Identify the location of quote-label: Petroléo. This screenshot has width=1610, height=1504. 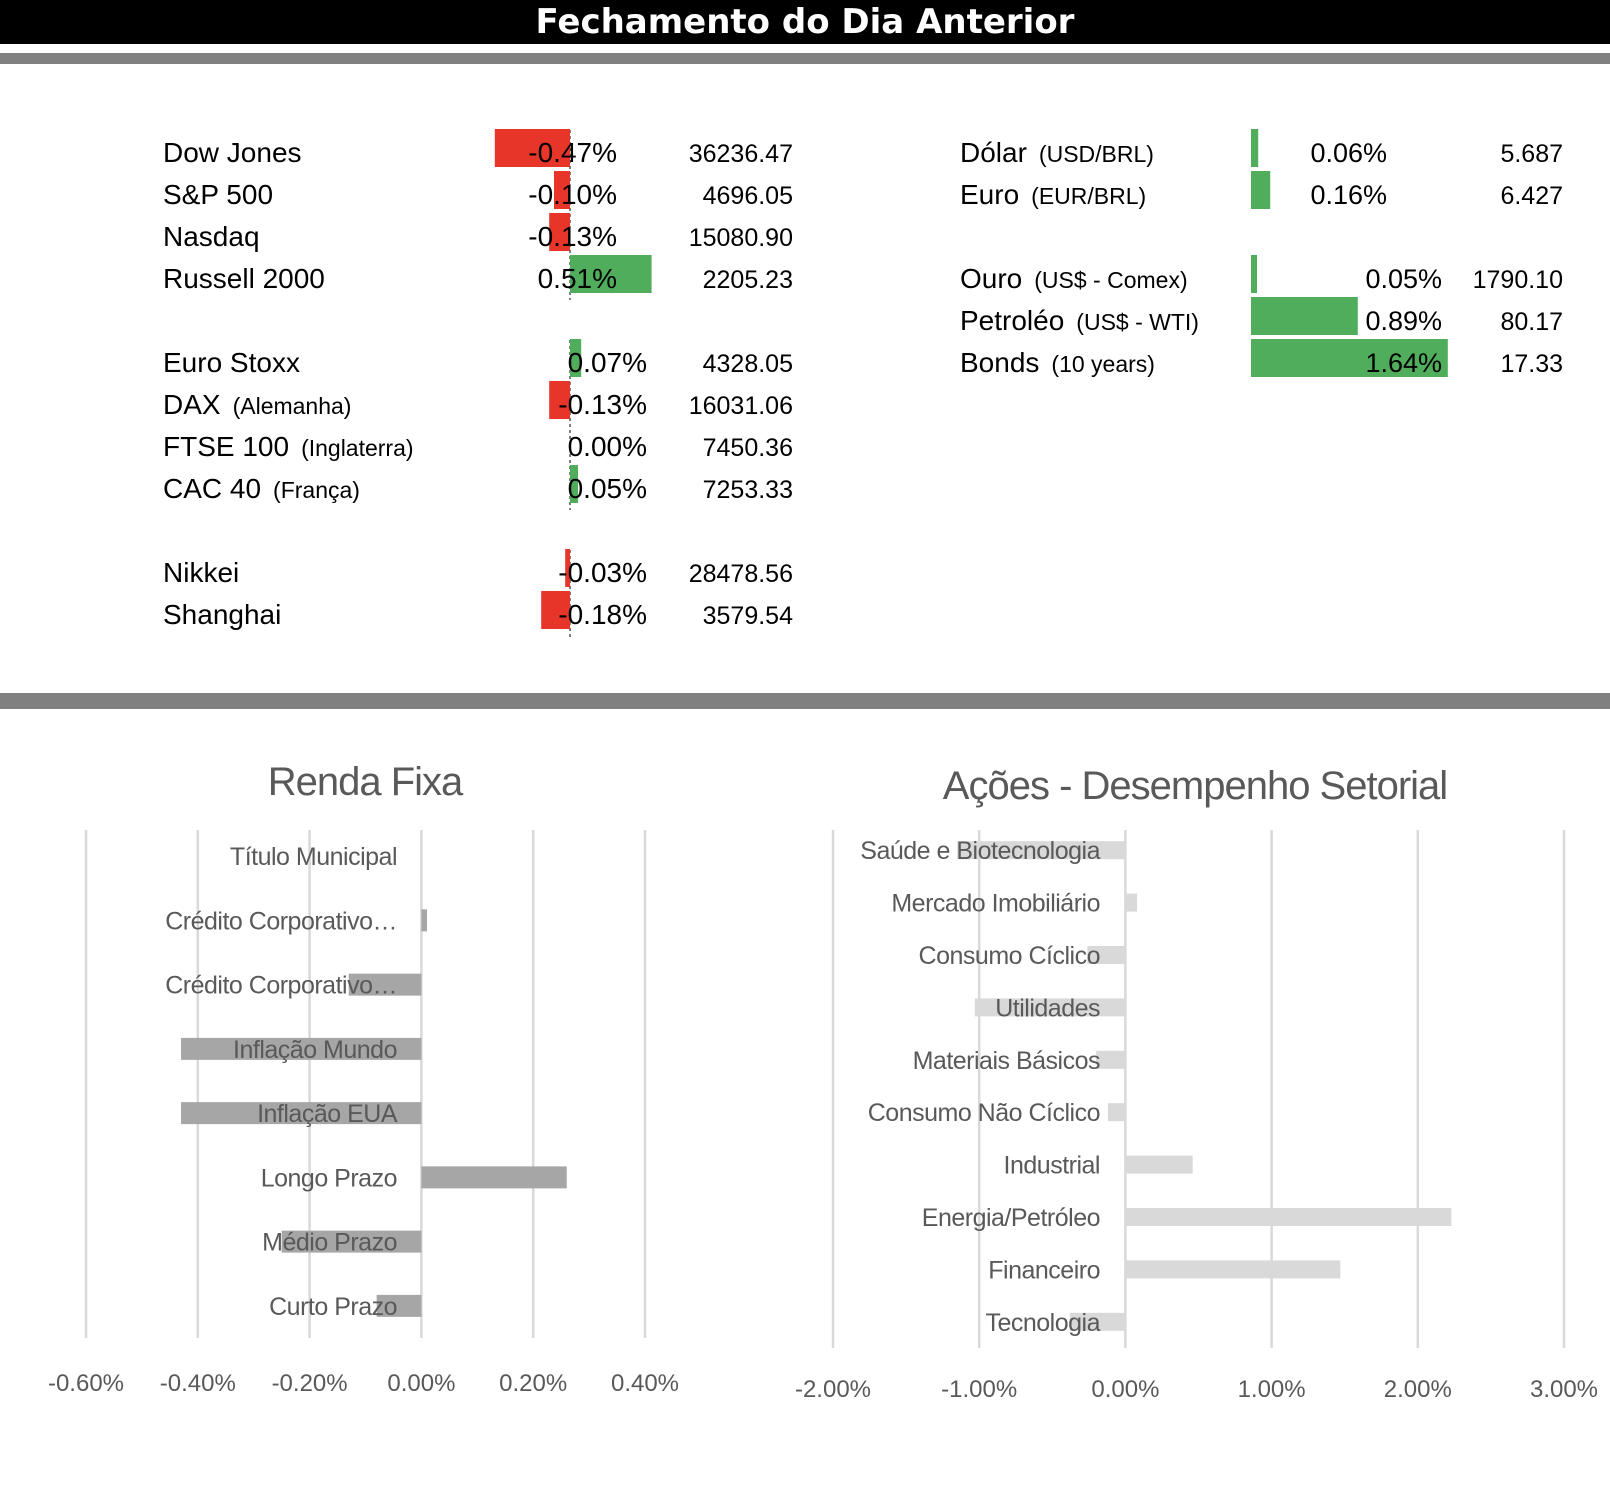
(1012, 320).